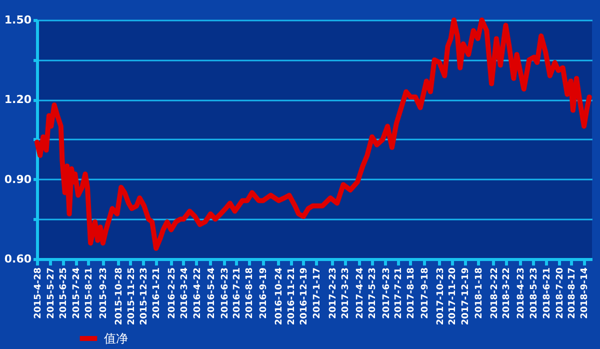 This screenshot has width=600, height=349. What do you see at coordinates (18, 99) in the screenshot?
I see `y-tick-label: 1.20` at bounding box center [18, 99].